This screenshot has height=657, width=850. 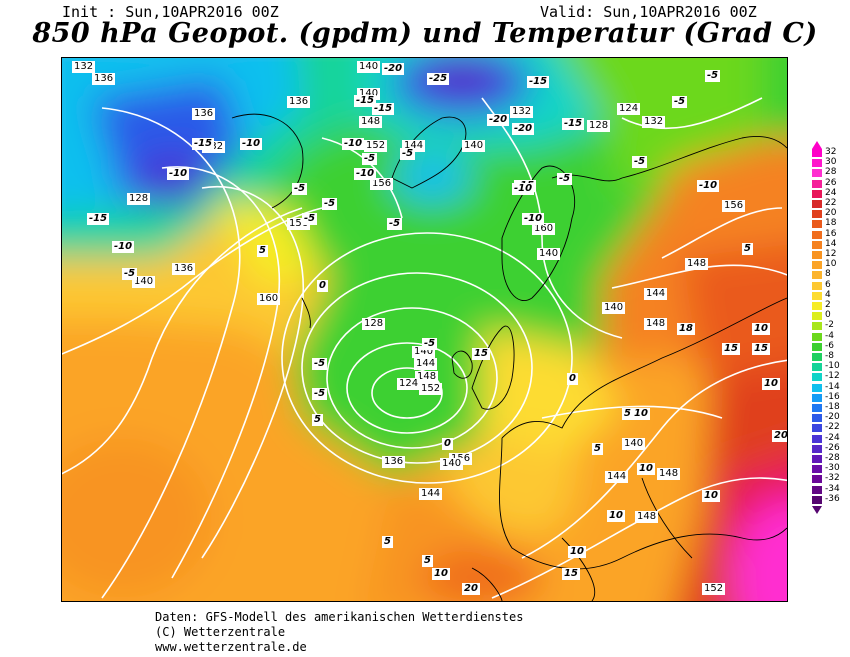 I want to click on scale-level: -14, so click(x=831, y=387).